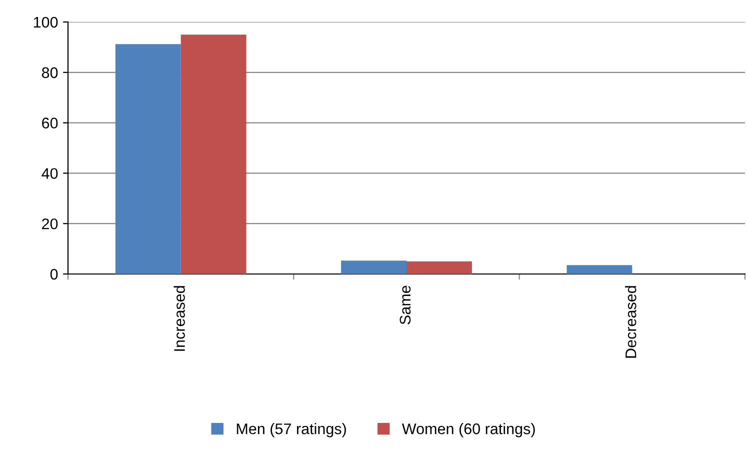 Image resolution: width=747 pixels, height=451 pixels. I want to click on y-tick-label: 0, so click(54, 274).